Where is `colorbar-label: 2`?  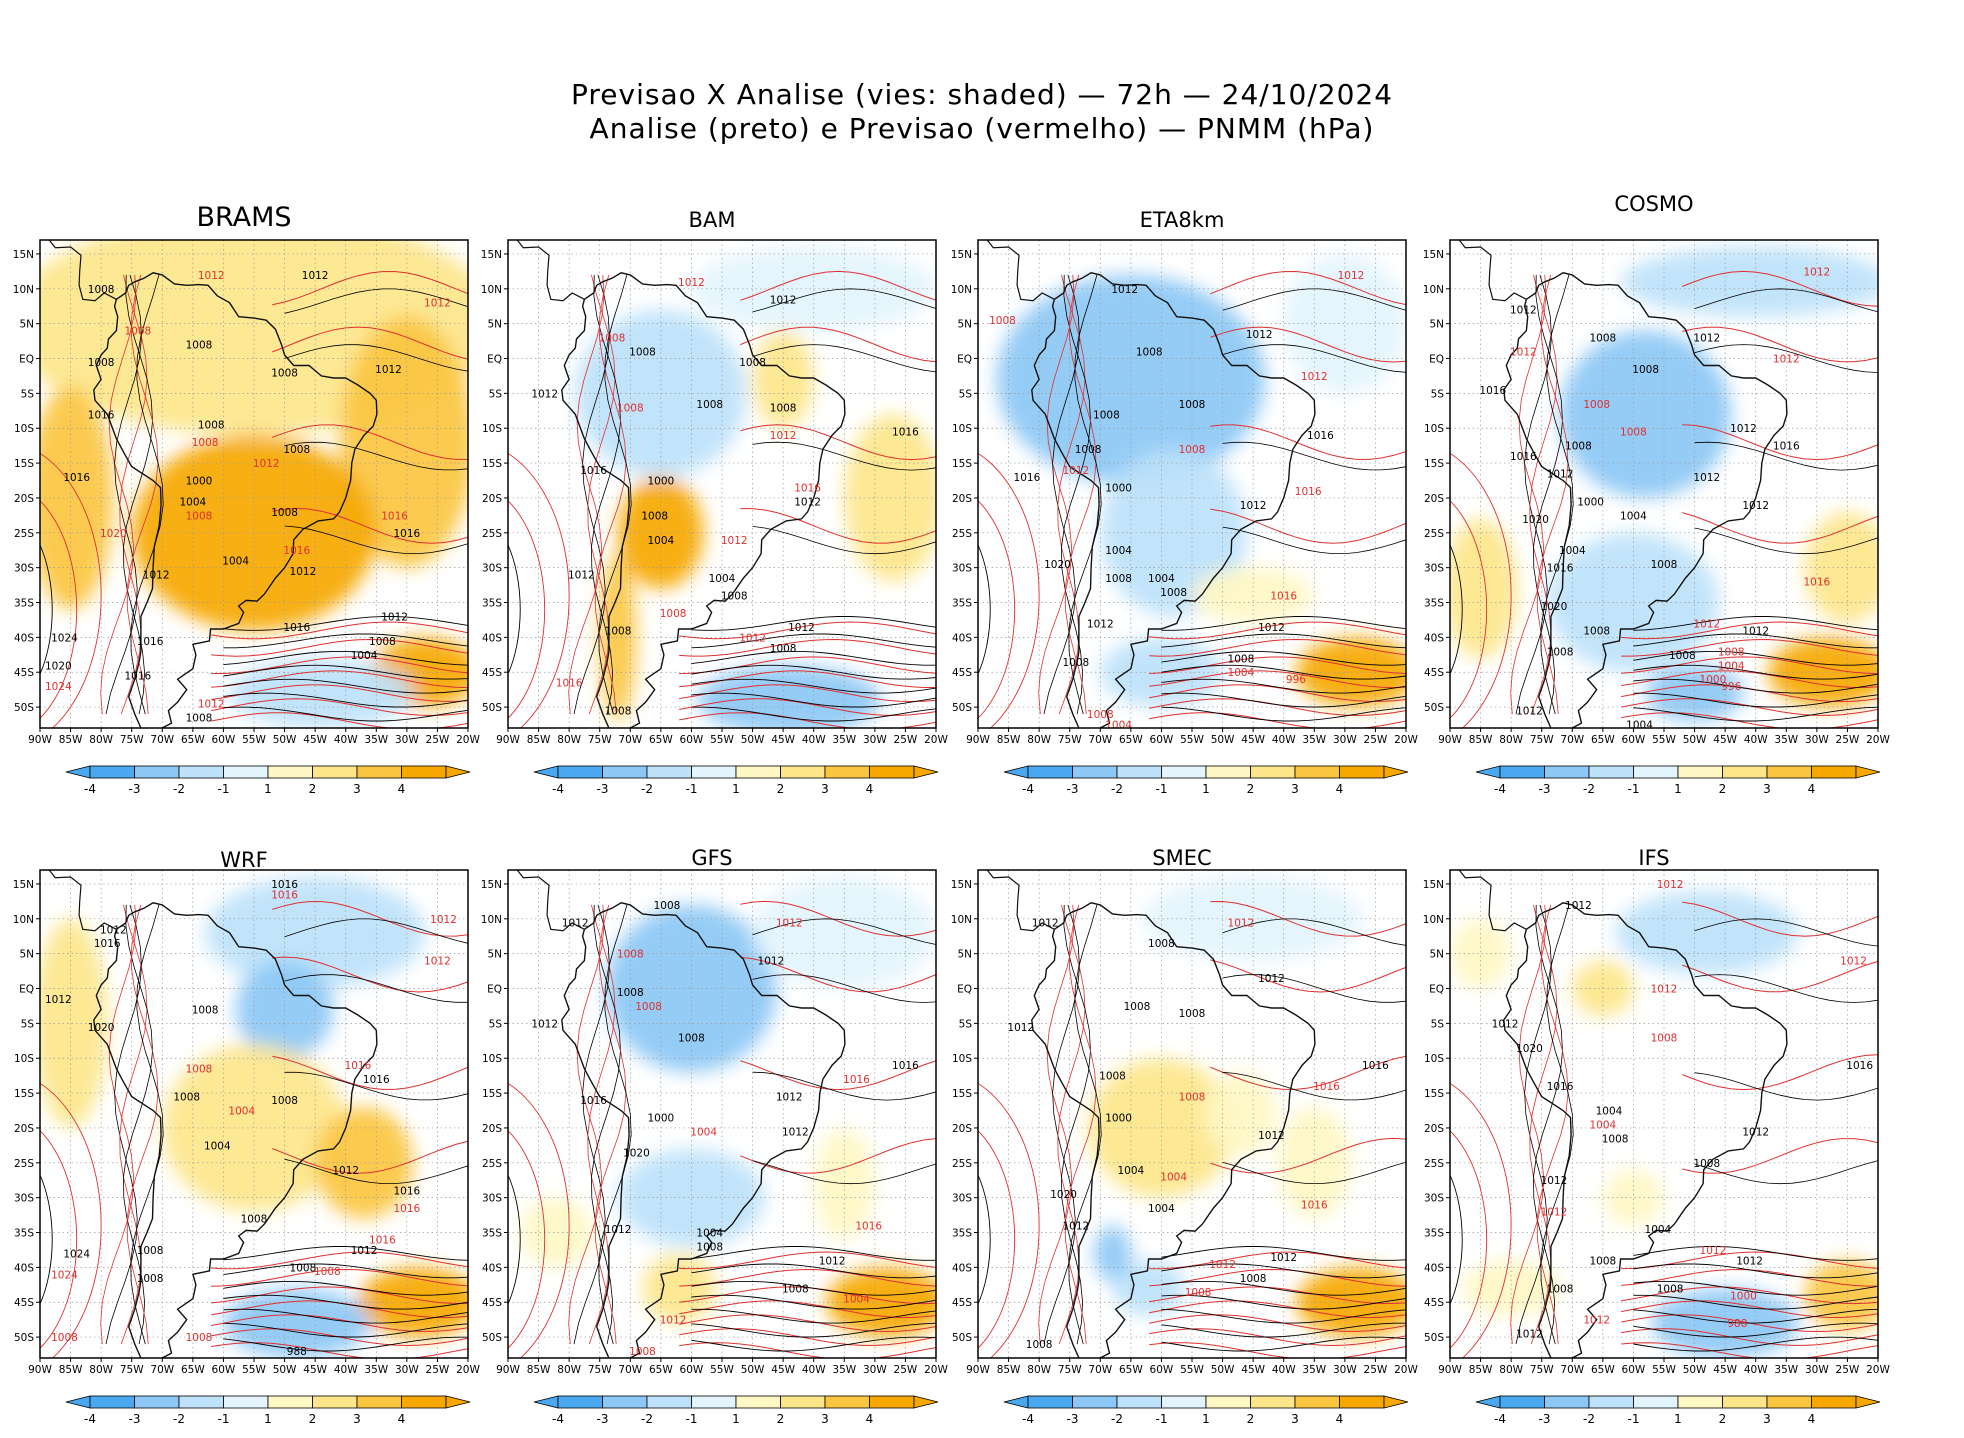
colorbar-label: 2 is located at coordinates (781, 1419).